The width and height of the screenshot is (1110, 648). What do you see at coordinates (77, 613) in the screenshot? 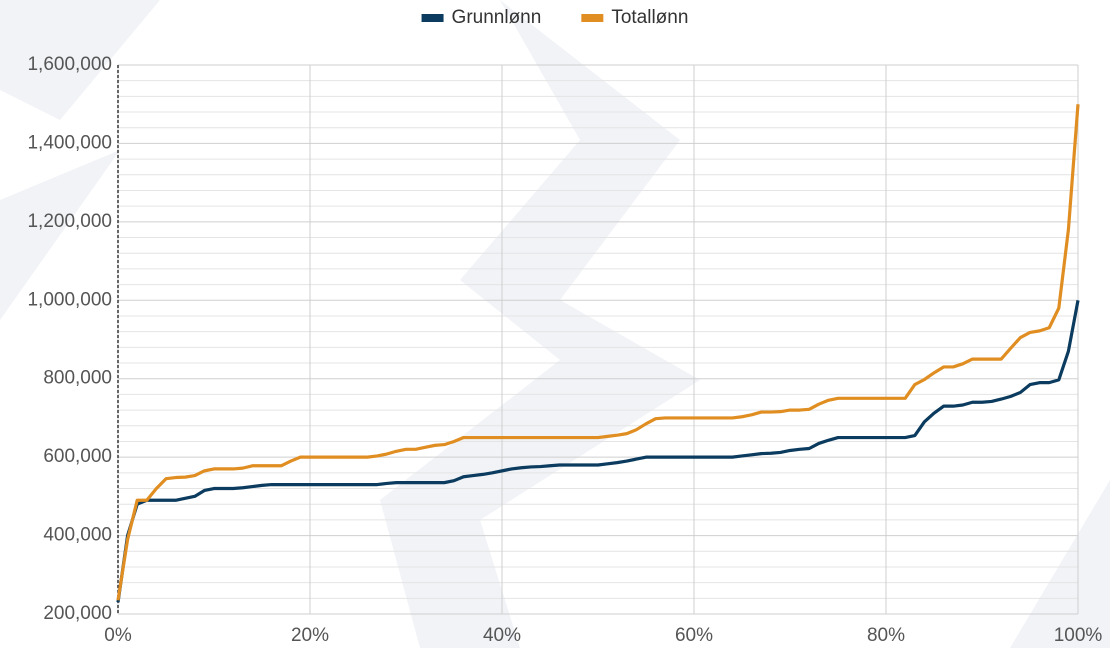
I see `y-tick-label: 200,000` at bounding box center [77, 613].